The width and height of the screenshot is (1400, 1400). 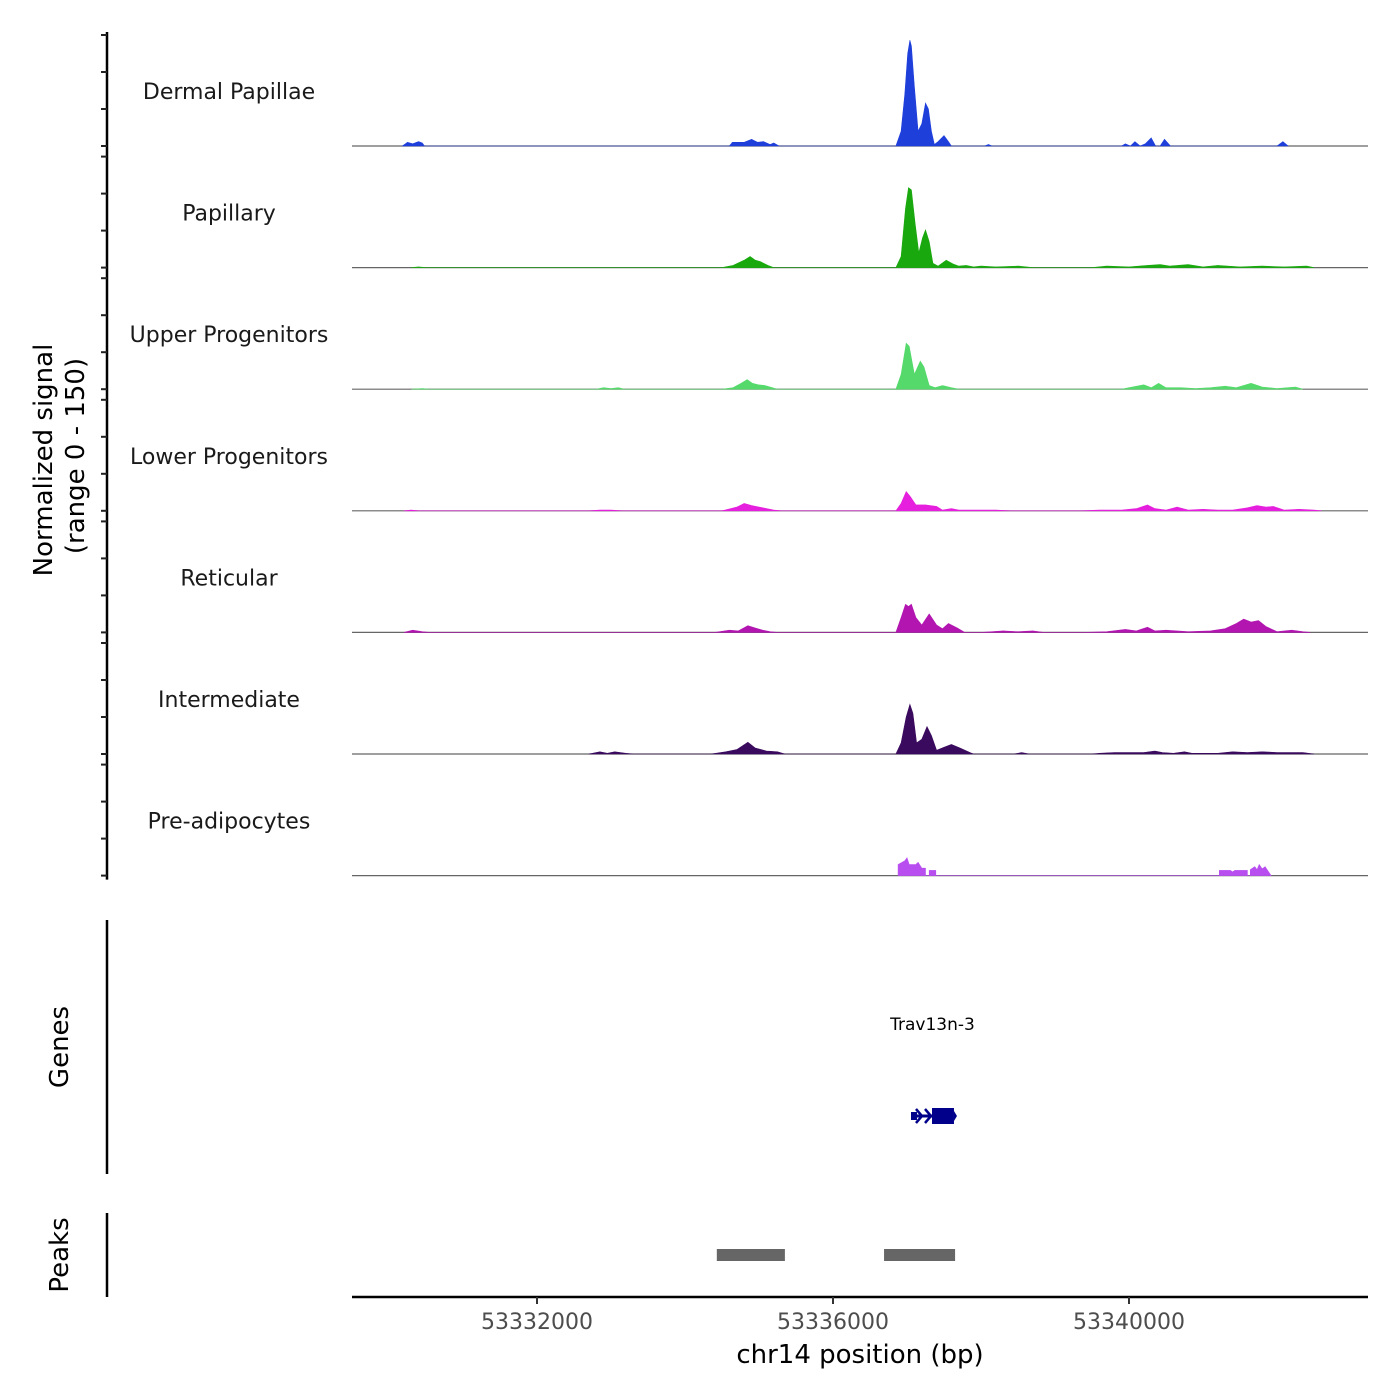 I want to click on y-axis-title-line2: (range 0 - 150), so click(x=76, y=456).